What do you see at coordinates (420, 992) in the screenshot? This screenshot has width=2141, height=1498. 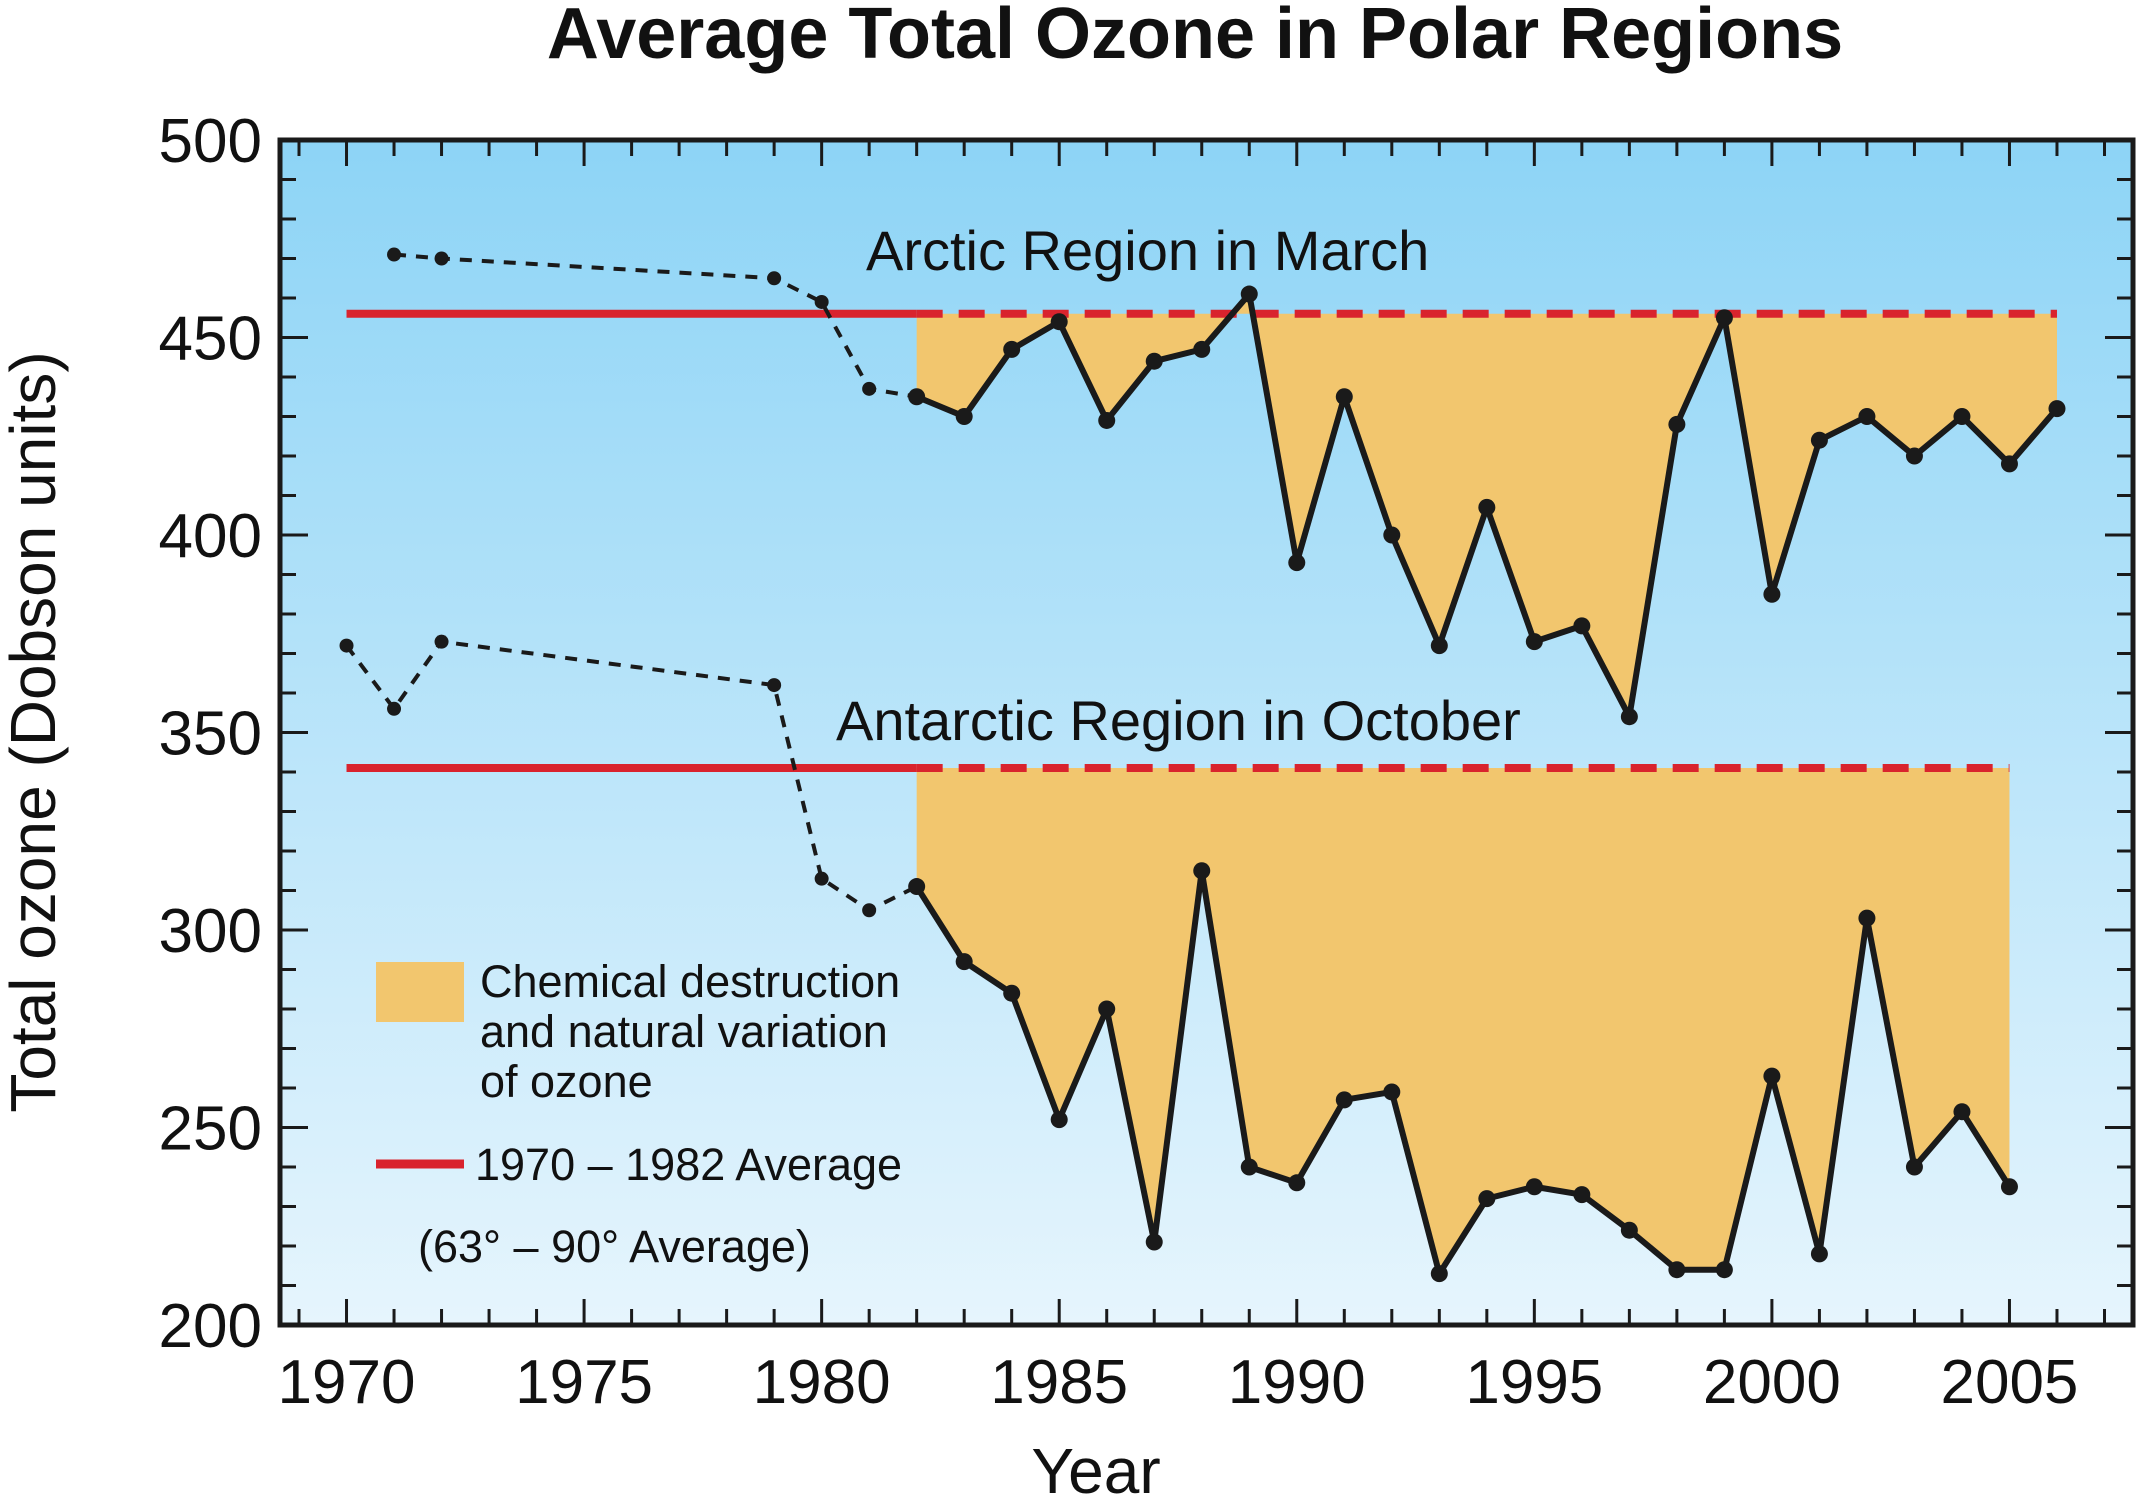 I see `legend-fill-swatch` at bounding box center [420, 992].